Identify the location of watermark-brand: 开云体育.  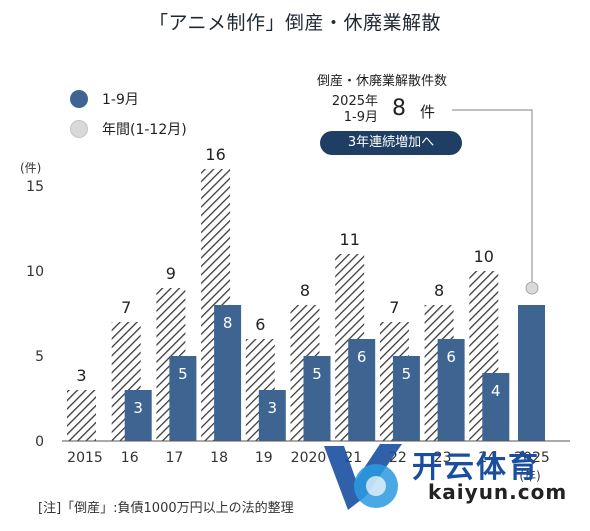
(476, 467).